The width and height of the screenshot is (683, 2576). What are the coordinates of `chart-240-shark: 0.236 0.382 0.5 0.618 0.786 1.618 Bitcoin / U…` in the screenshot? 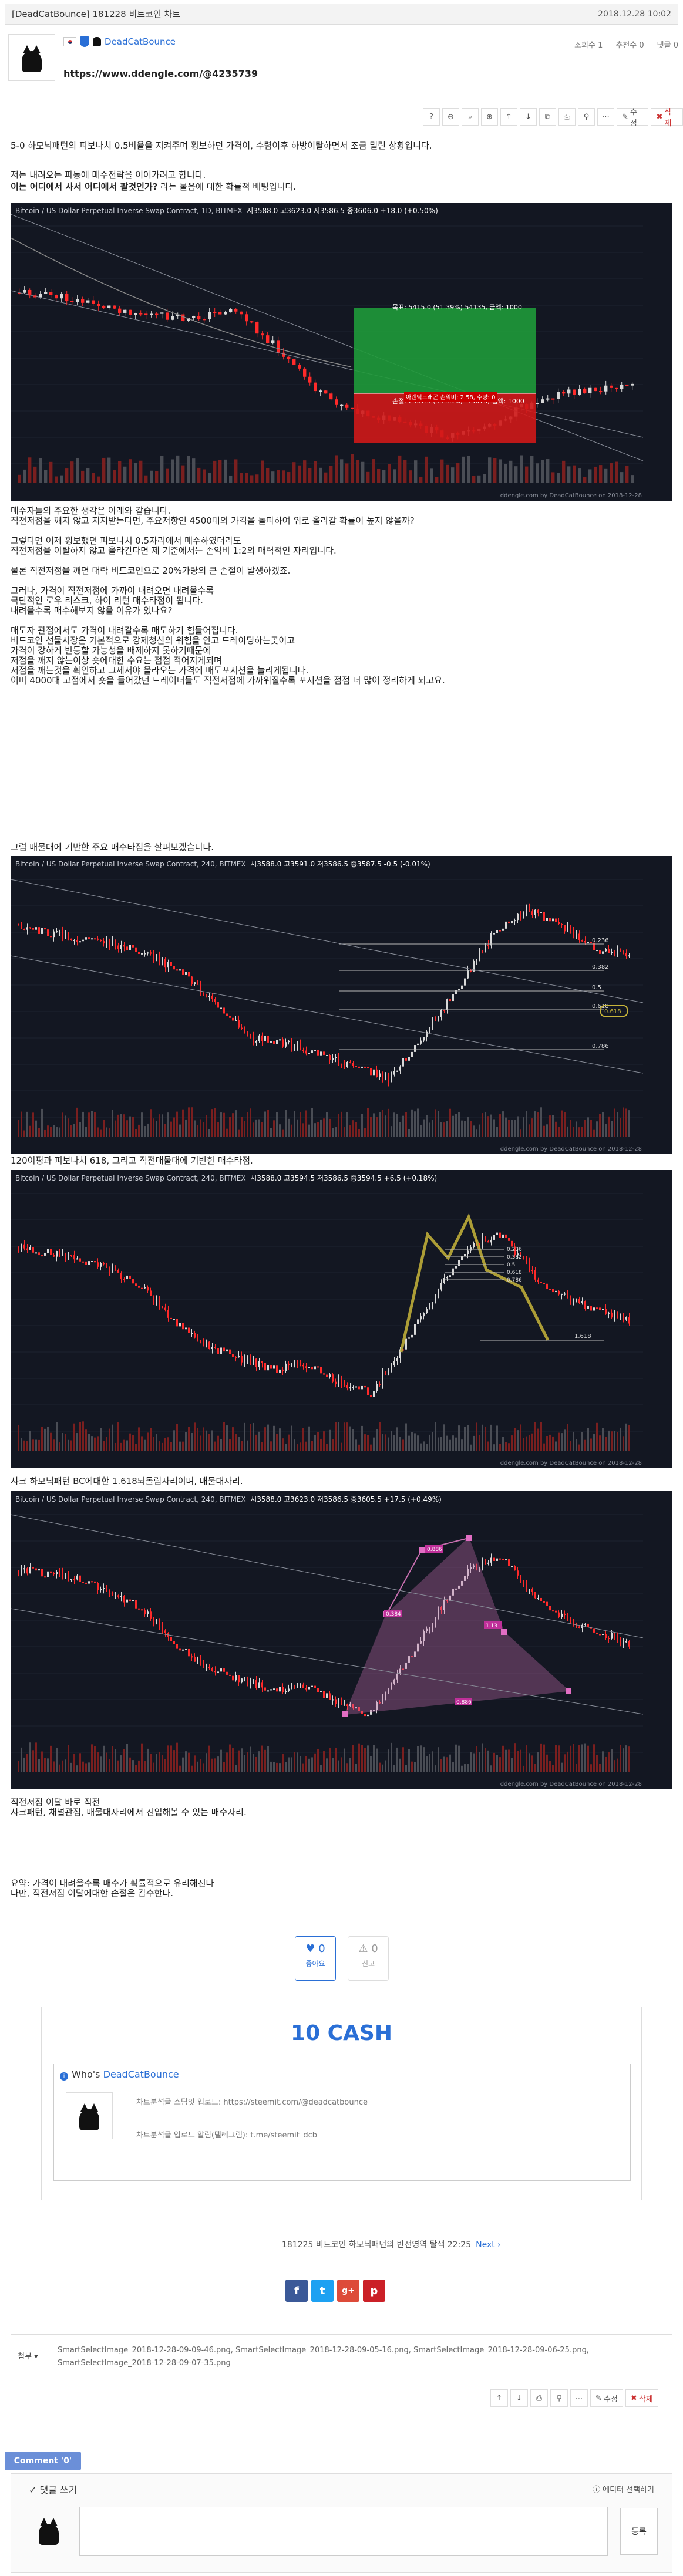 It's located at (341, 1319).